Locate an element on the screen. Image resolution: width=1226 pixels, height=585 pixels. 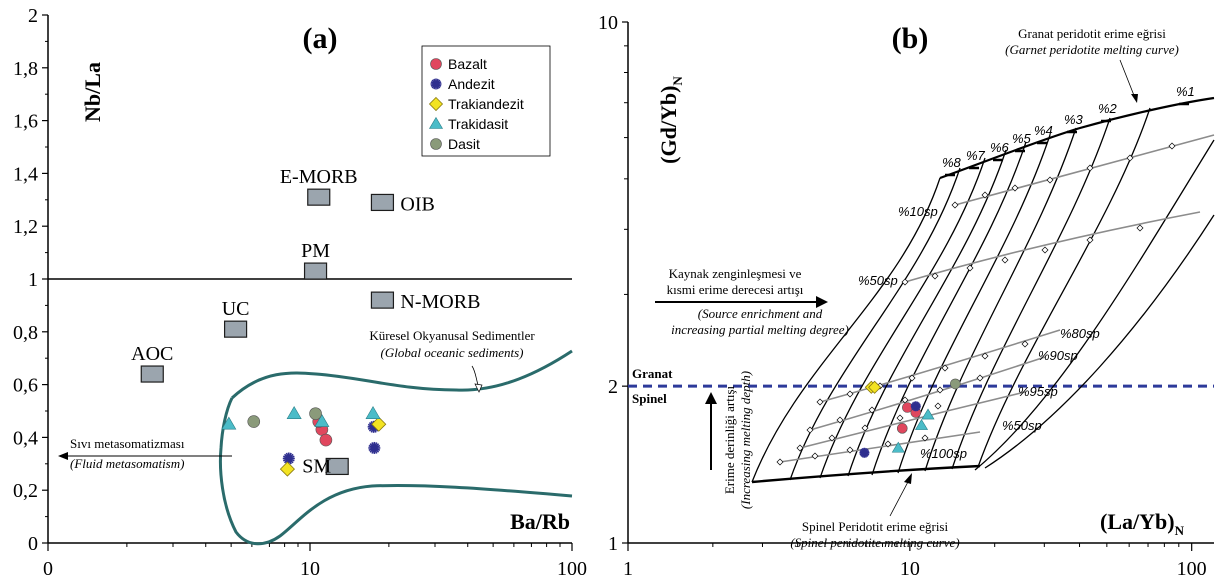
a-ref-label-sm: SM is located at coordinates (316, 466).